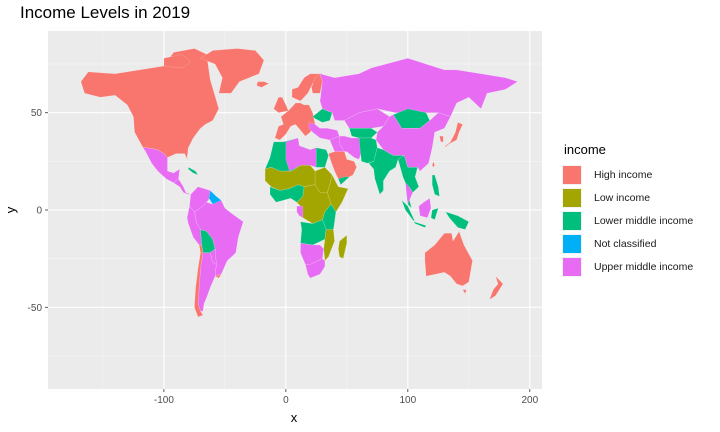  What do you see at coordinates (386, 171) in the screenshot?
I see `country-india` at bounding box center [386, 171].